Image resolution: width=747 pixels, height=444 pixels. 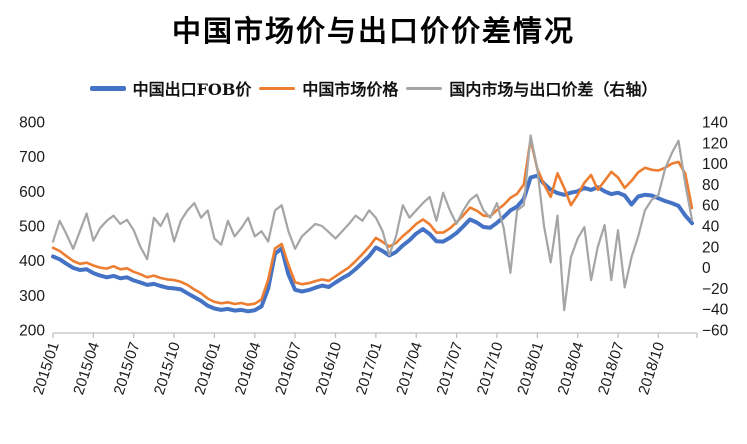 What do you see at coordinates (651, 368) in the screenshot?
I see `x-tick-label: 2018/10` at bounding box center [651, 368].